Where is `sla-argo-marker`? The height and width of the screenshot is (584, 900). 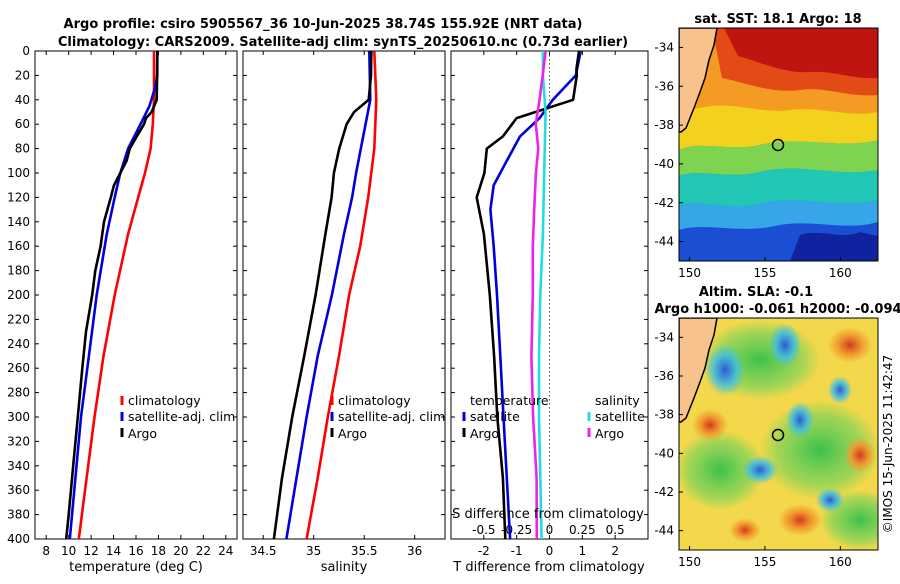
sla-argo-marker is located at coordinates (778, 435).